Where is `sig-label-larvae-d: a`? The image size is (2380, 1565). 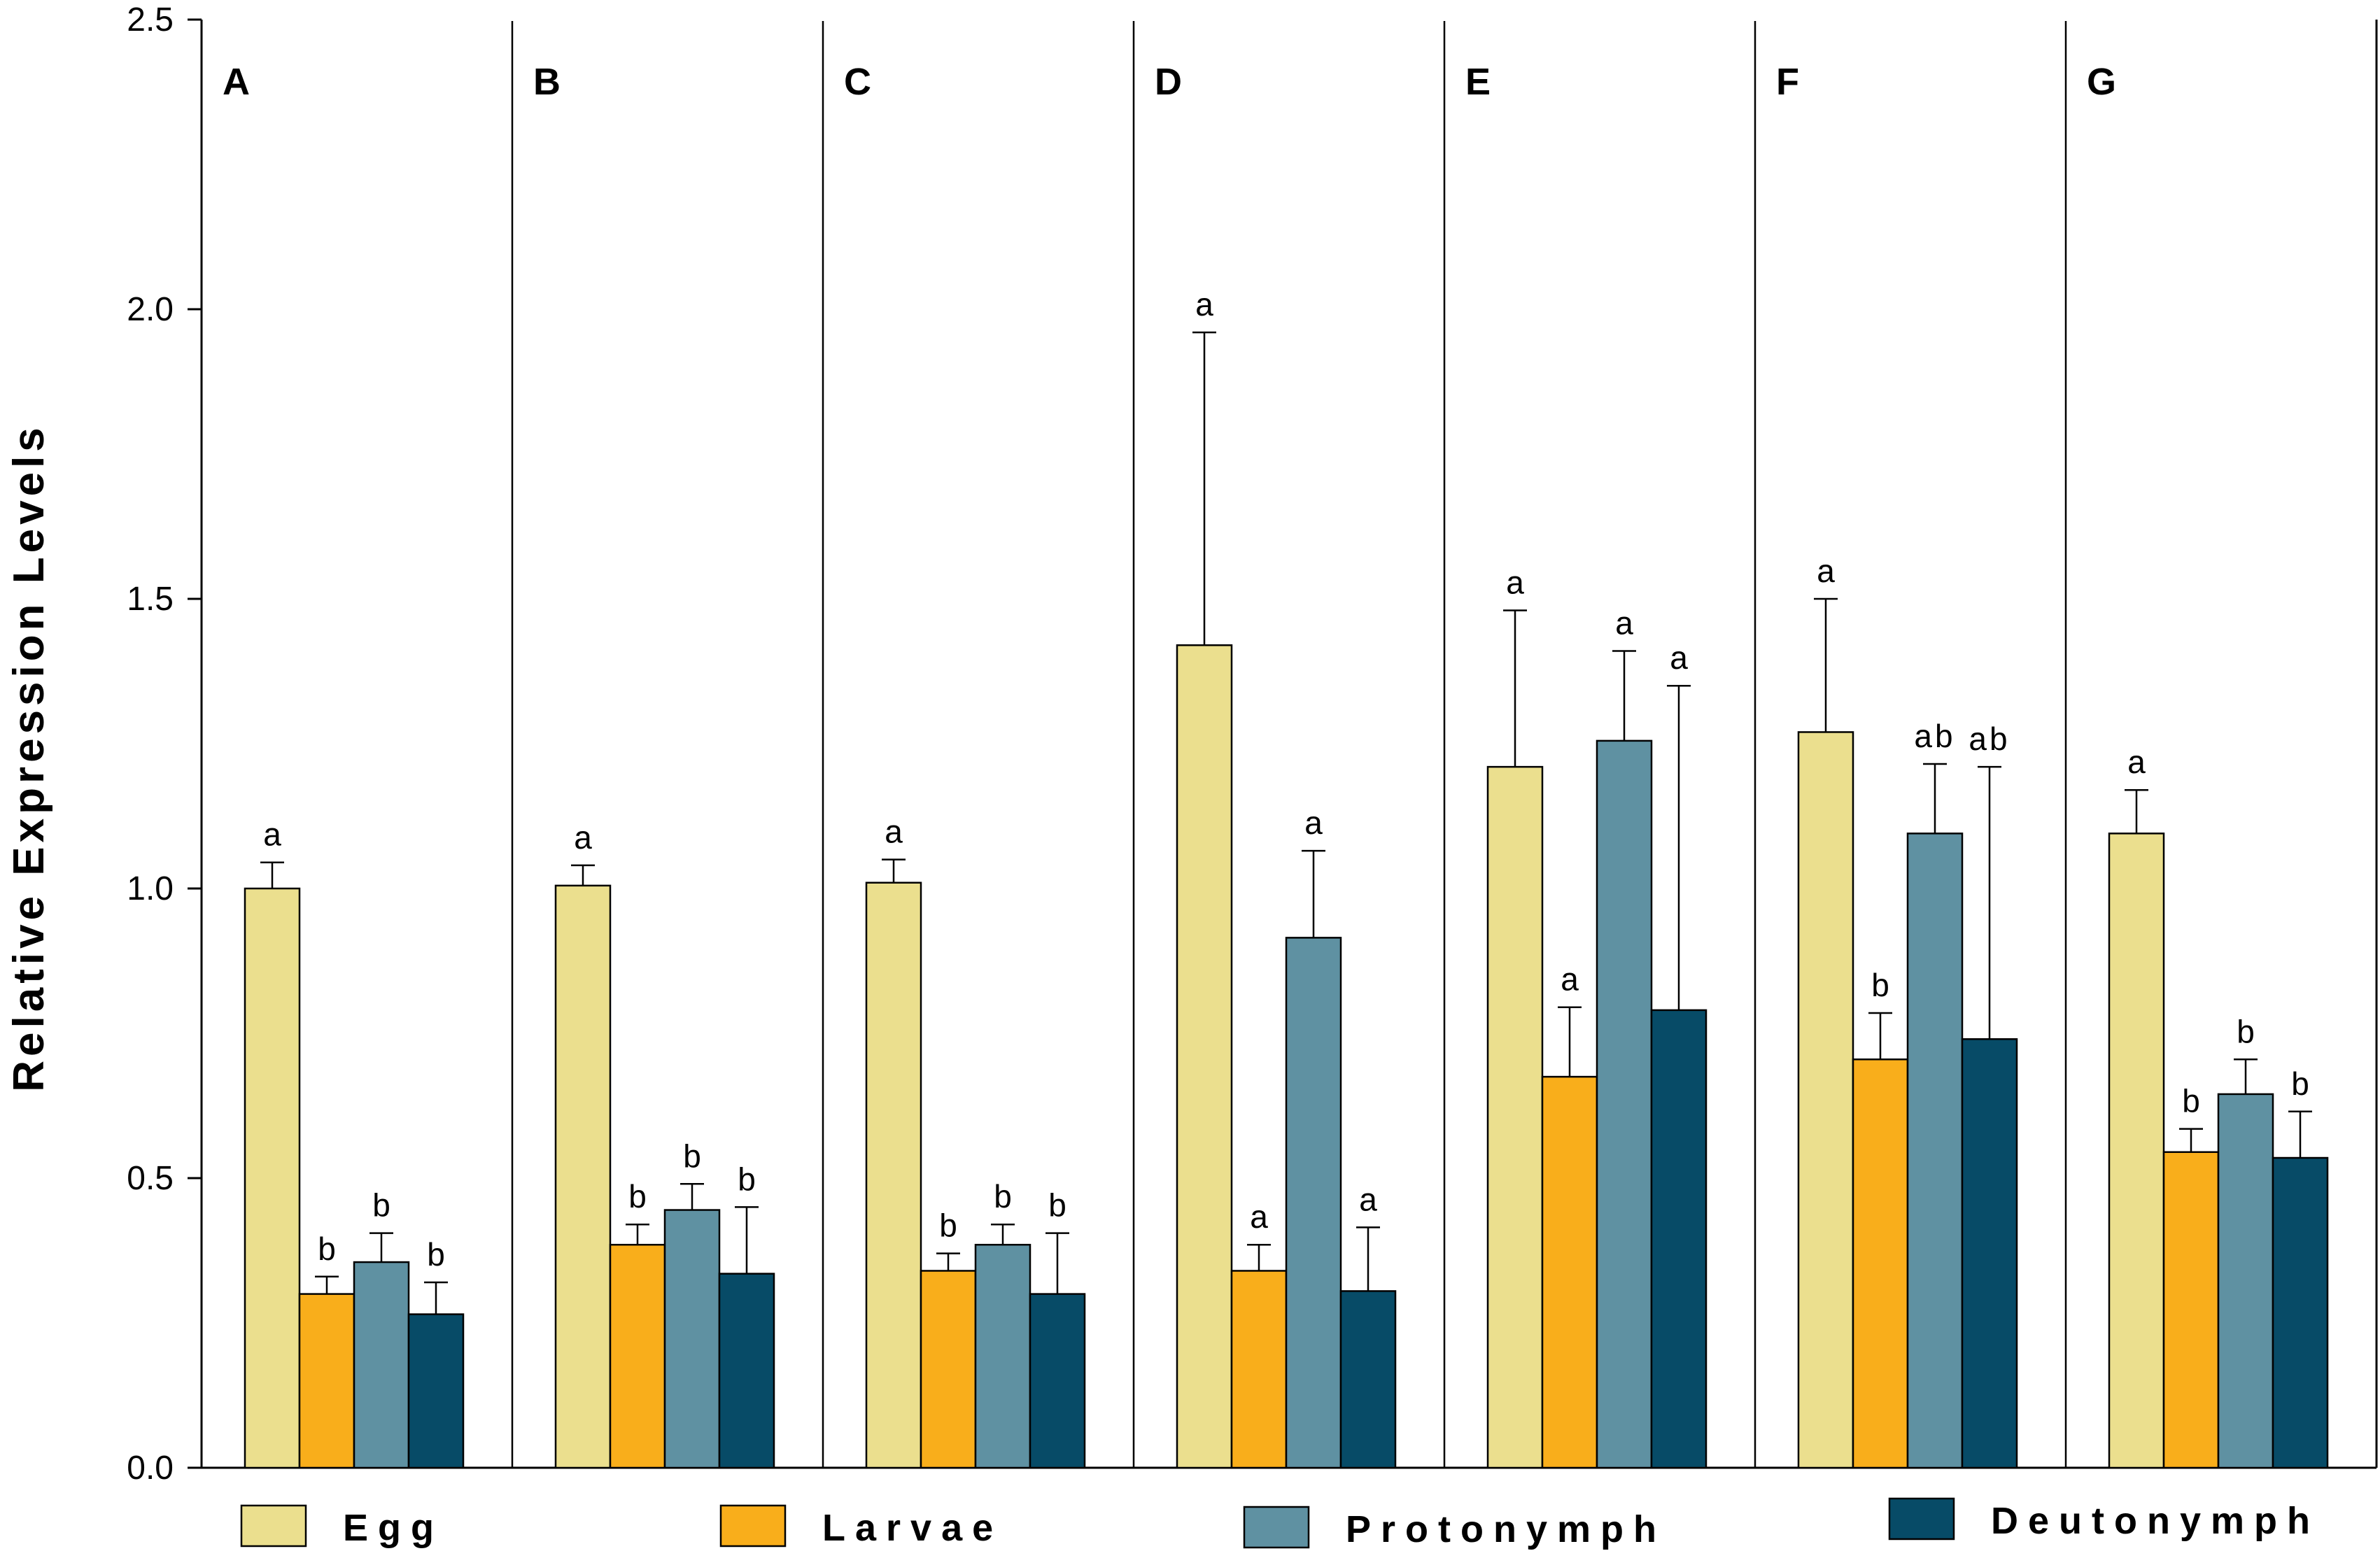
sig-label-larvae-d: a is located at coordinates (1259, 1216).